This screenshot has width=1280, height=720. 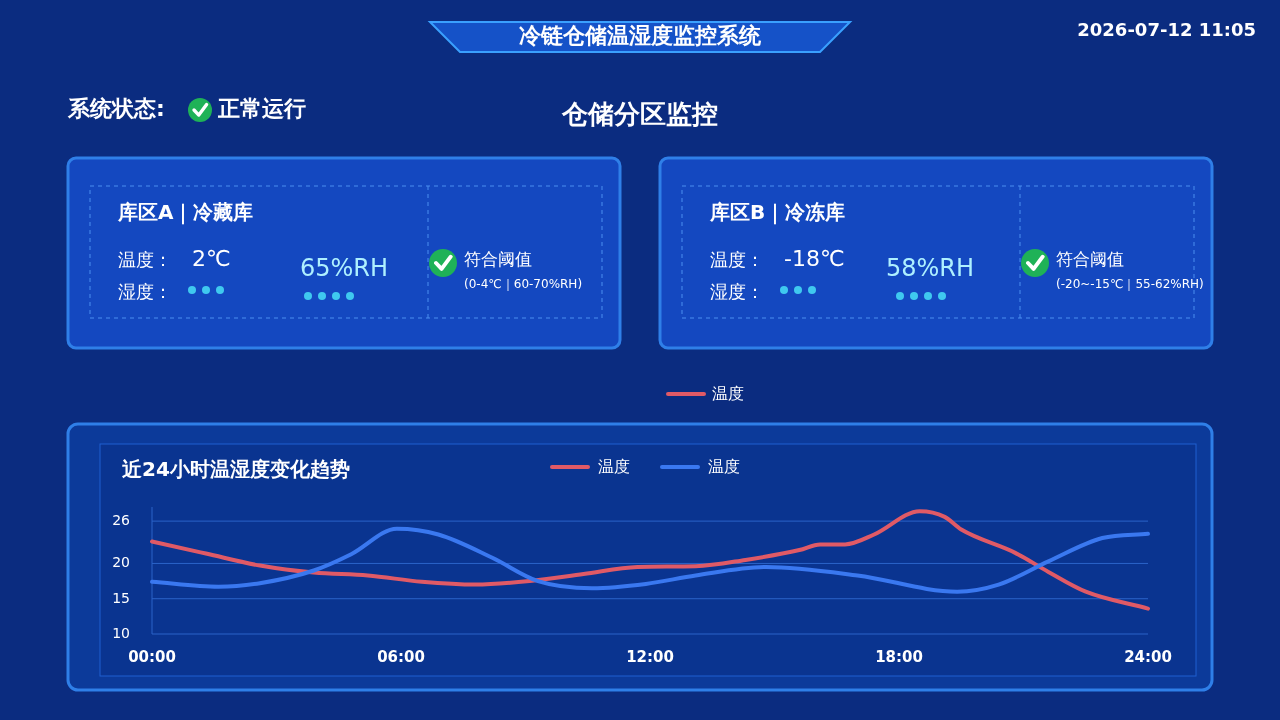 I want to click on text: (0-4℃｜60-70%RH), so click(x=523, y=283).